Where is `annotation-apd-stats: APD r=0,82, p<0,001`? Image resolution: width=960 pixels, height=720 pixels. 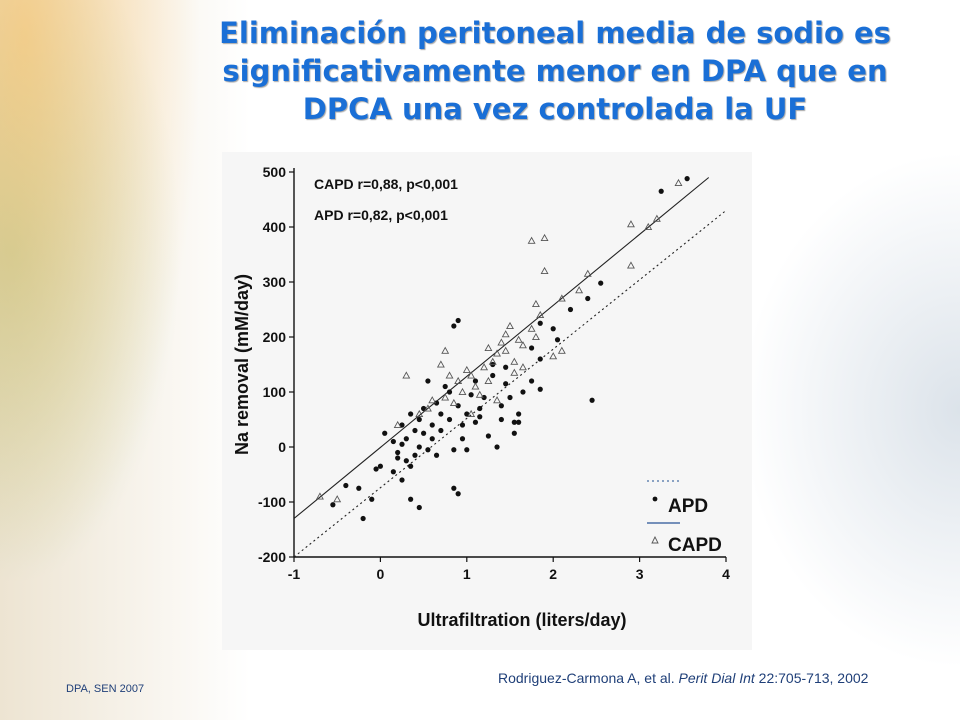 annotation-apd-stats: APD r=0,82, p<0,001 is located at coordinates (381, 215).